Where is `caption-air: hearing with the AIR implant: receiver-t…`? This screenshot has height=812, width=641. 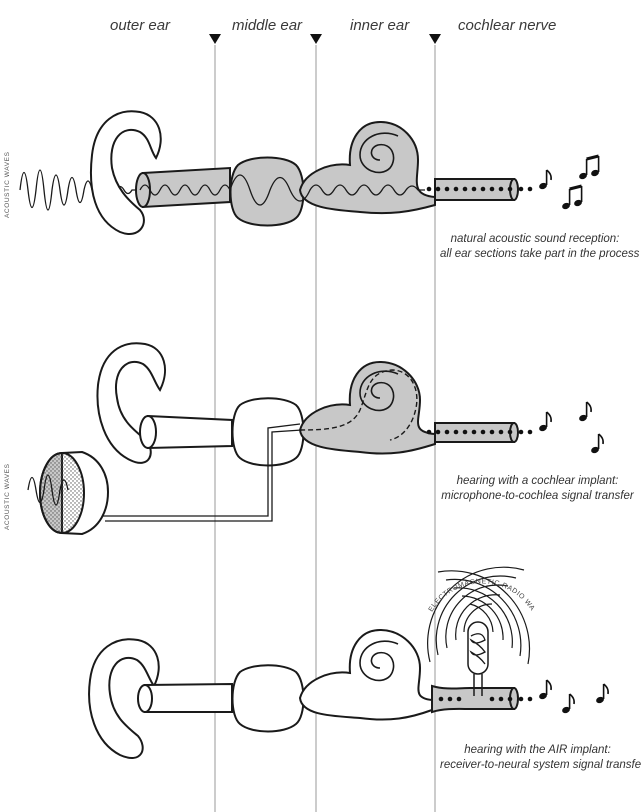
caption-air: hearing with the AIR implant: receiver-t… is located at coordinates (540, 758).